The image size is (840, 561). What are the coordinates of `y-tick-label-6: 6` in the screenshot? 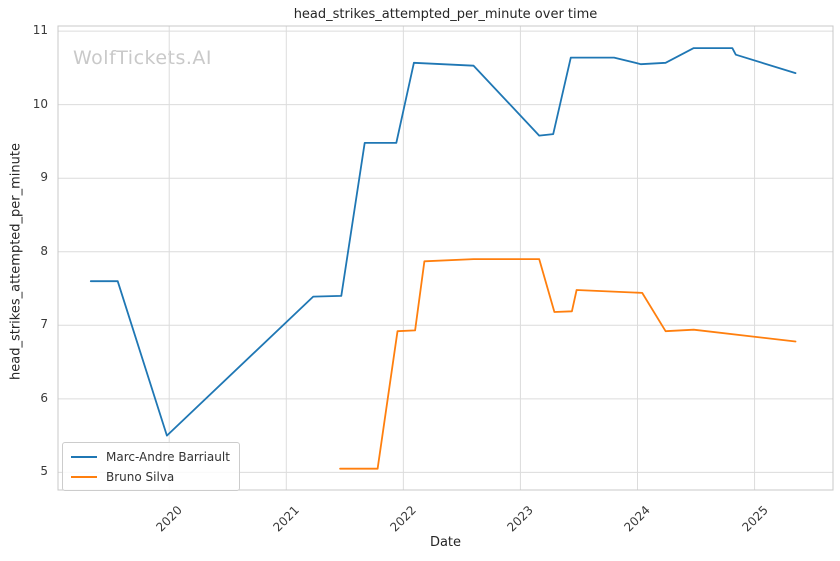 It's located at (44, 397).